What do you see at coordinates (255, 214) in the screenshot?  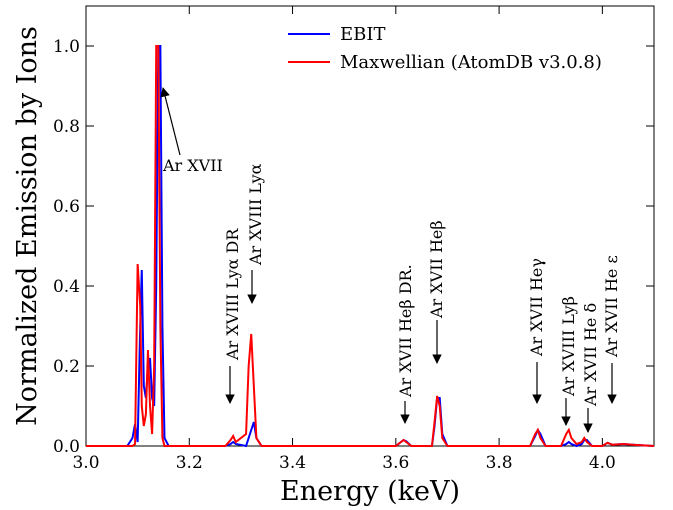 I see `annotation: Ar XVIII Lyα` at bounding box center [255, 214].